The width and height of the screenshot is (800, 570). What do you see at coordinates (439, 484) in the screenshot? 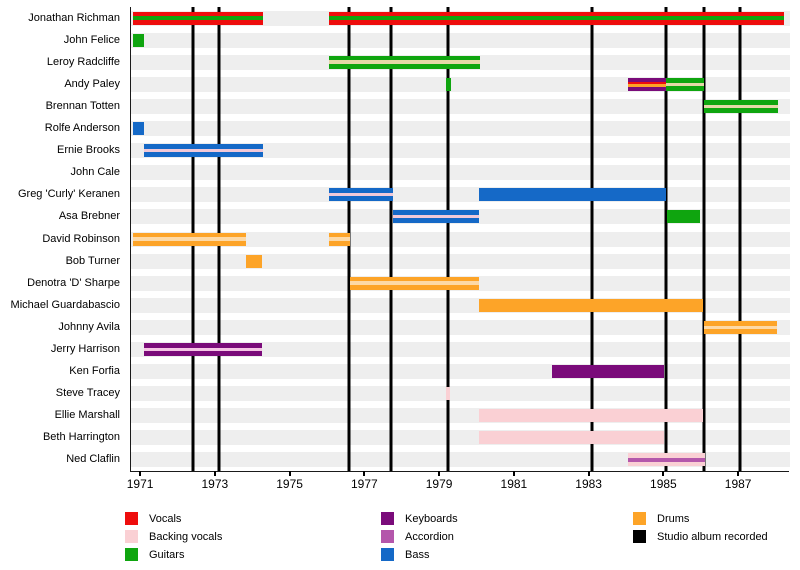
I see `axis-tick-label: 1979` at bounding box center [439, 484].